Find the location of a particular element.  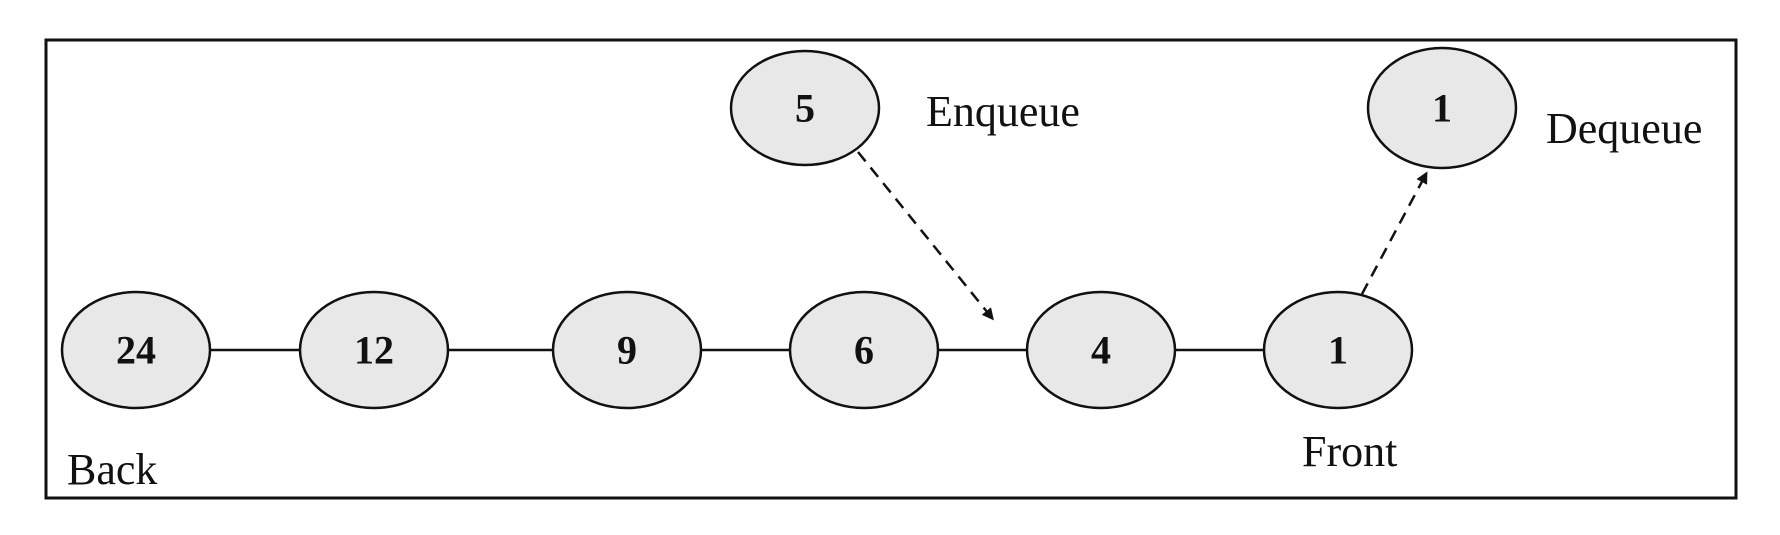

front-label: Front is located at coordinates (1349, 451).